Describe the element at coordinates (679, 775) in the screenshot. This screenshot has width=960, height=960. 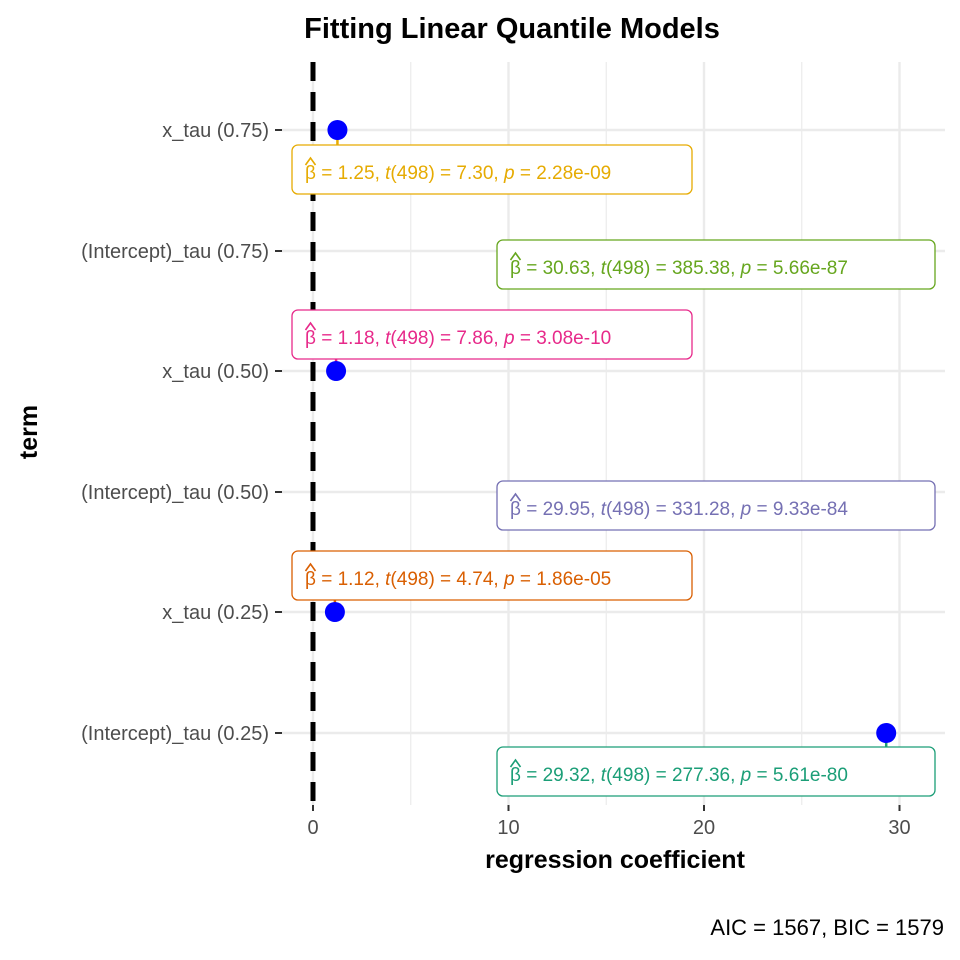
I see `label-text: β = 29.32, t(498) = 277.36, p = 5.61e-80` at that location.